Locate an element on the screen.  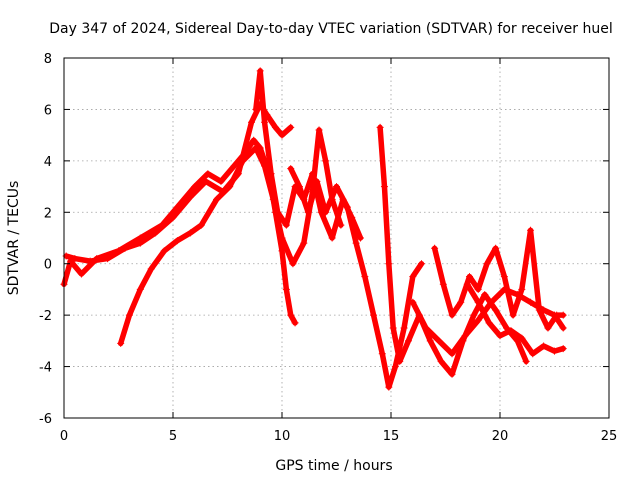
x-tick-label: 5 is located at coordinates (173, 436).